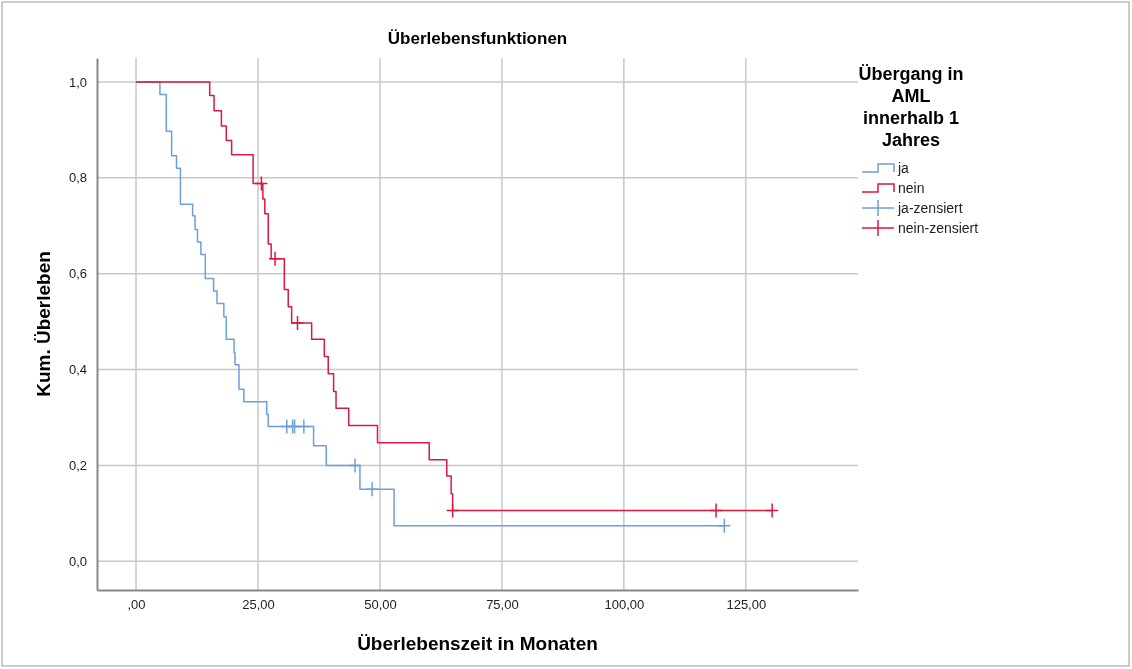 The height and width of the screenshot is (669, 1132). I want to click on legend-label: nein, so click(911, 188).